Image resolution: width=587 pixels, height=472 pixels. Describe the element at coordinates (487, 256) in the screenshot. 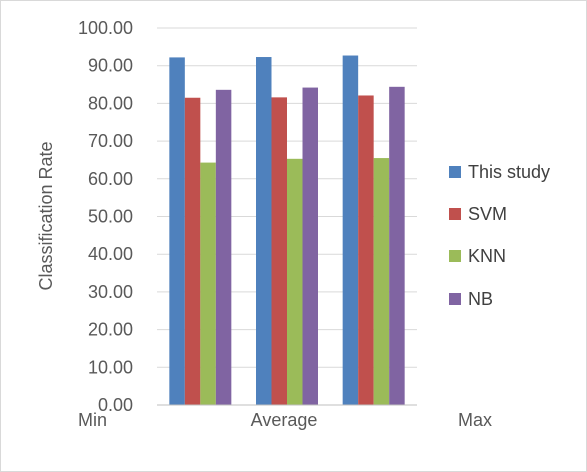

I see `legend-label: KNN` at that location.